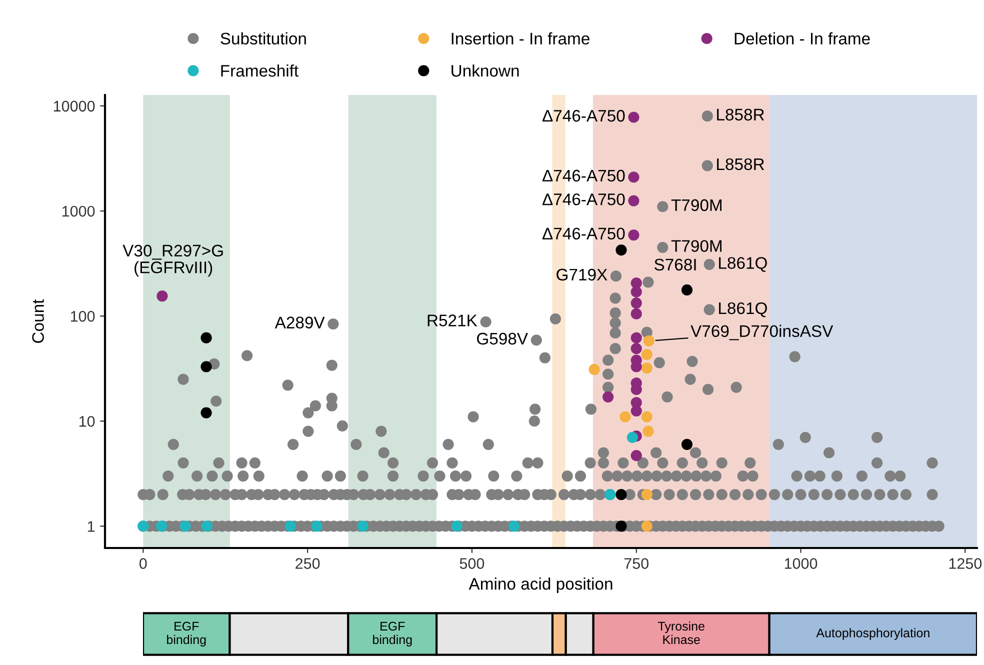  What do you see at coordinates (540, 586) in the screenshot?
I see `x-axis-title: Amino acid position` at bounding box center [540, 586].